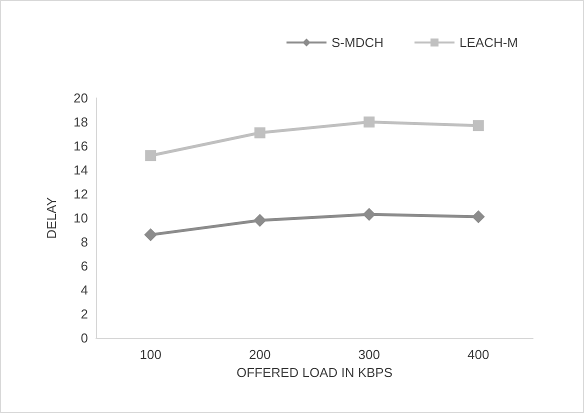  What do you see at coordinates (51, 217) in the screenshot?
I see `y-axis-title: DELAY` at bounding box center [51, 217].